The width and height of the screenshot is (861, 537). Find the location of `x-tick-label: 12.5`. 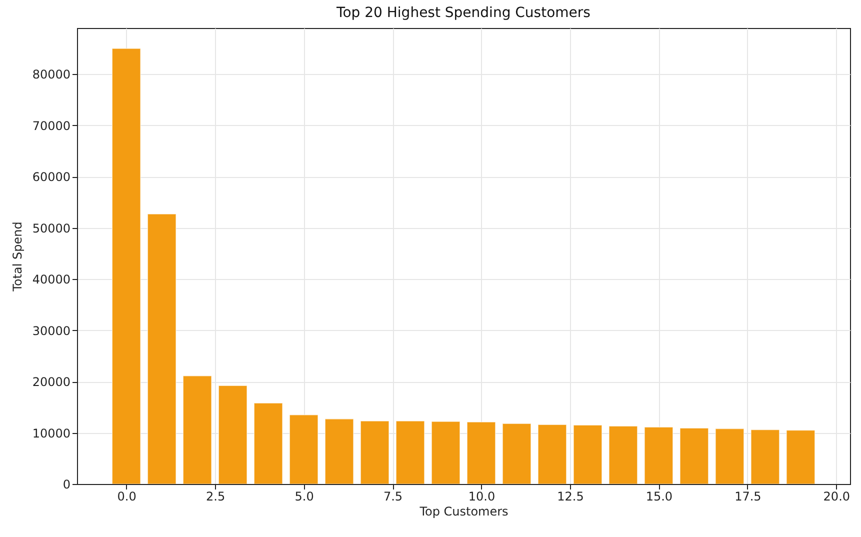

x-tick-label: 12.5 is located at coordinates (570, 497).